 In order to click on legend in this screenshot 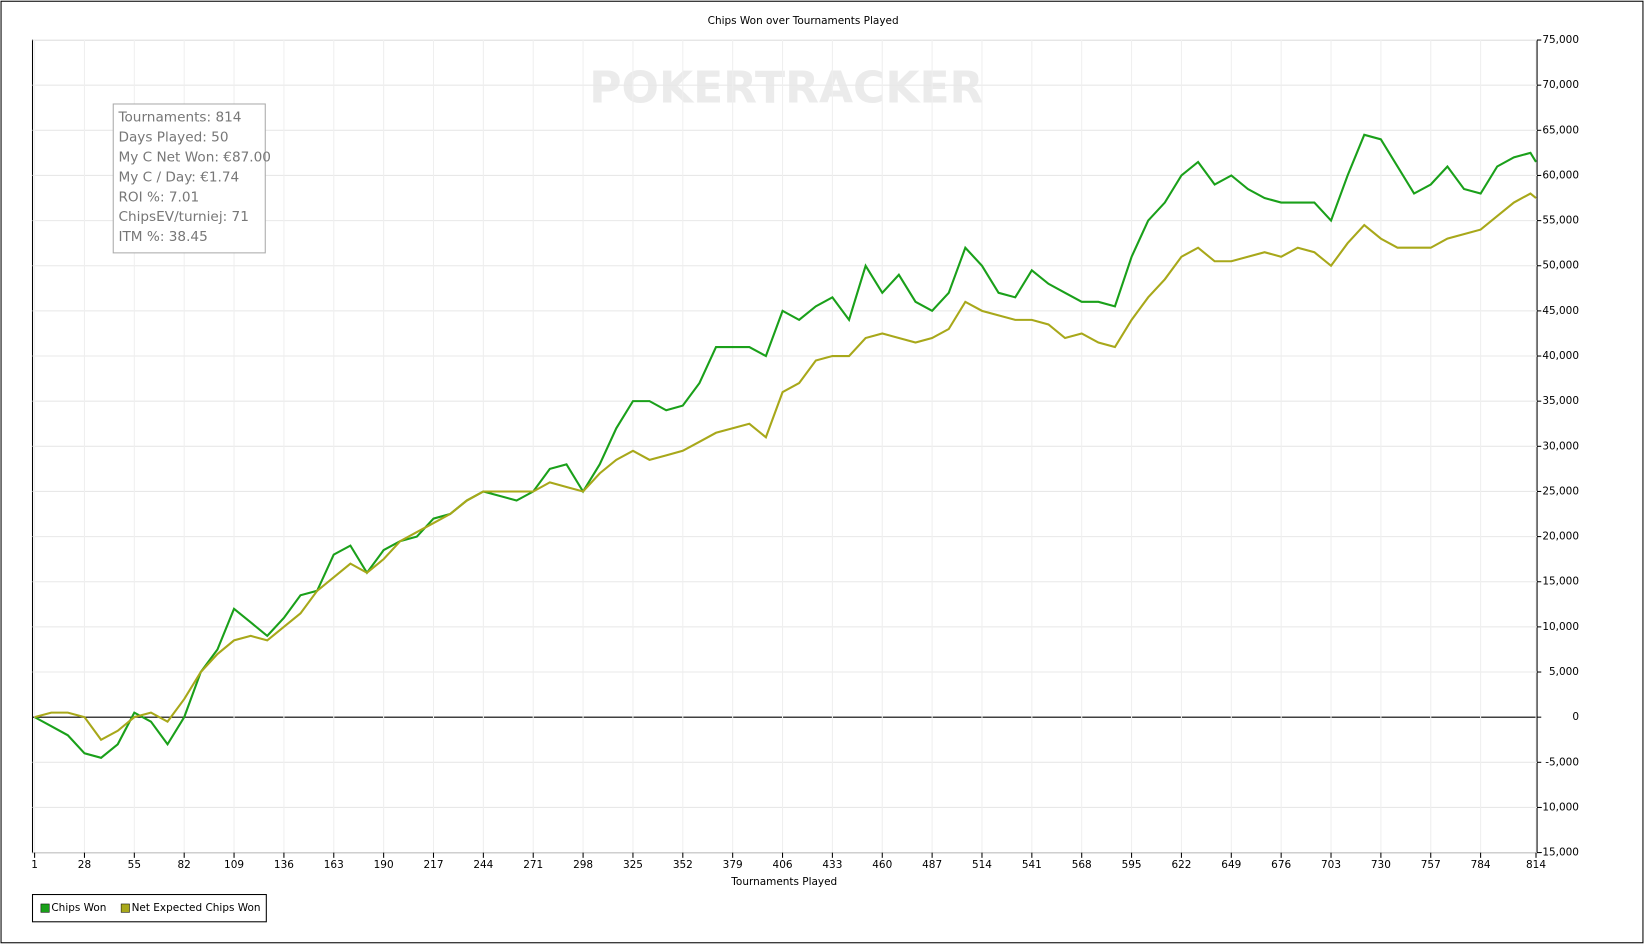, I will do `click(149, 908)`.